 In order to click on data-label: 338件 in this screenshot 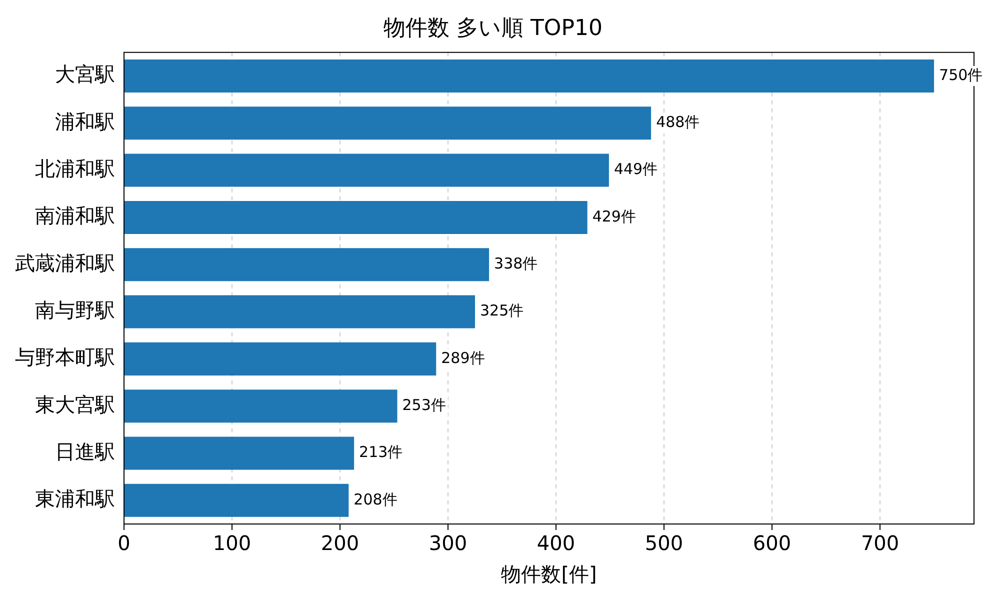, I will do `click(516, 263)`.